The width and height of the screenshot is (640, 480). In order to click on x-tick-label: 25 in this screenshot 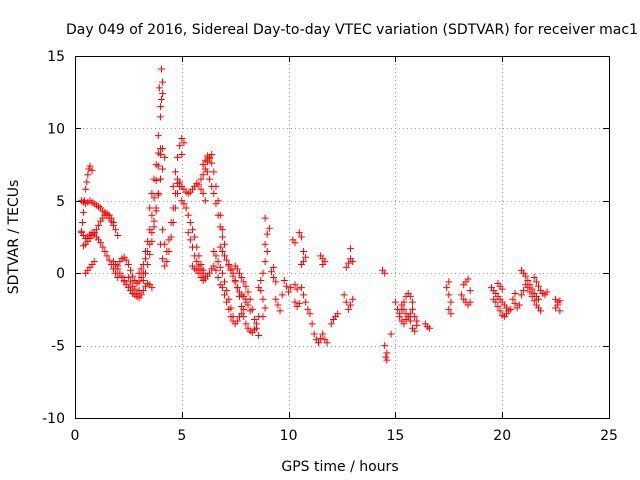, I will do `click(609, 436)`.